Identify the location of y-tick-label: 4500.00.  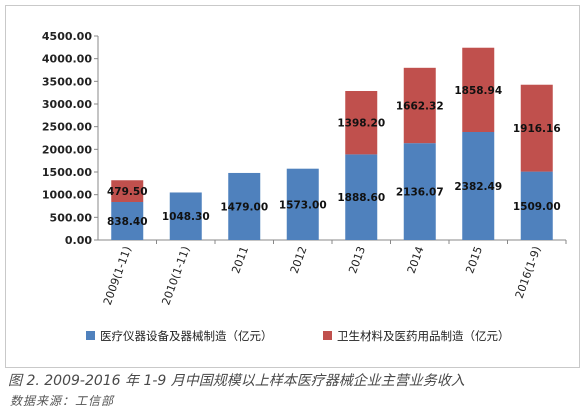
(67, 36).